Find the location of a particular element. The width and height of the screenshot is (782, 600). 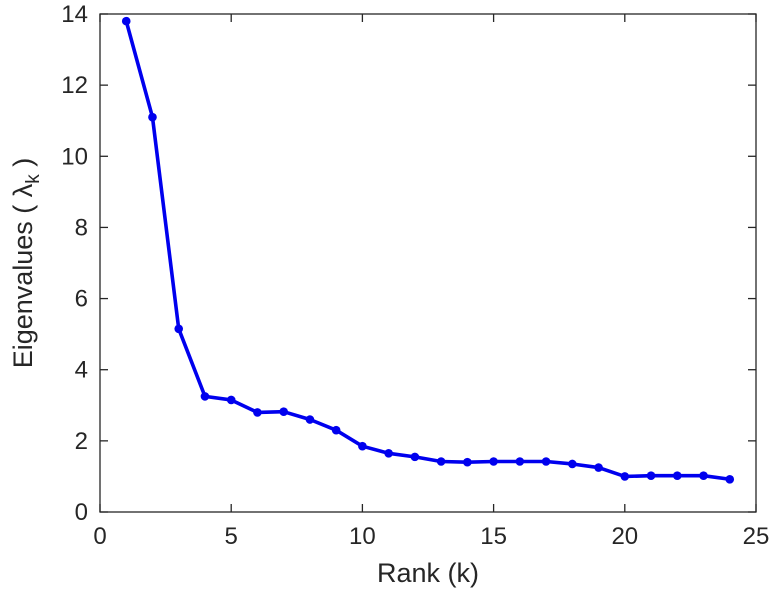

y-axis-label: Eigenvalues ( λk ) is located at coordinates (26, 263).